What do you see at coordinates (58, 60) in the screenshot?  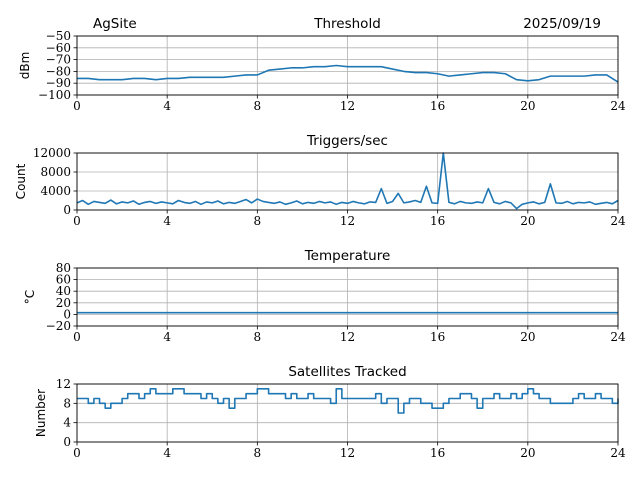 I see `y-tick-label: −70` at bounding box center [58, 60].